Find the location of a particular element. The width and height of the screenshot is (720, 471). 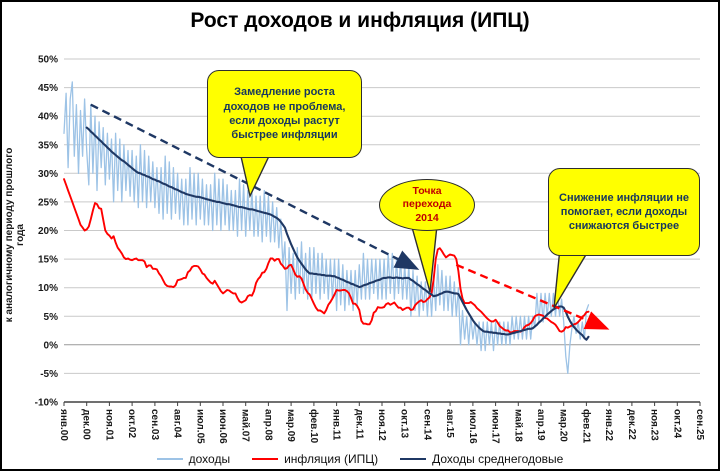

svg-text: май.07 is located at coordinates (245, 425).